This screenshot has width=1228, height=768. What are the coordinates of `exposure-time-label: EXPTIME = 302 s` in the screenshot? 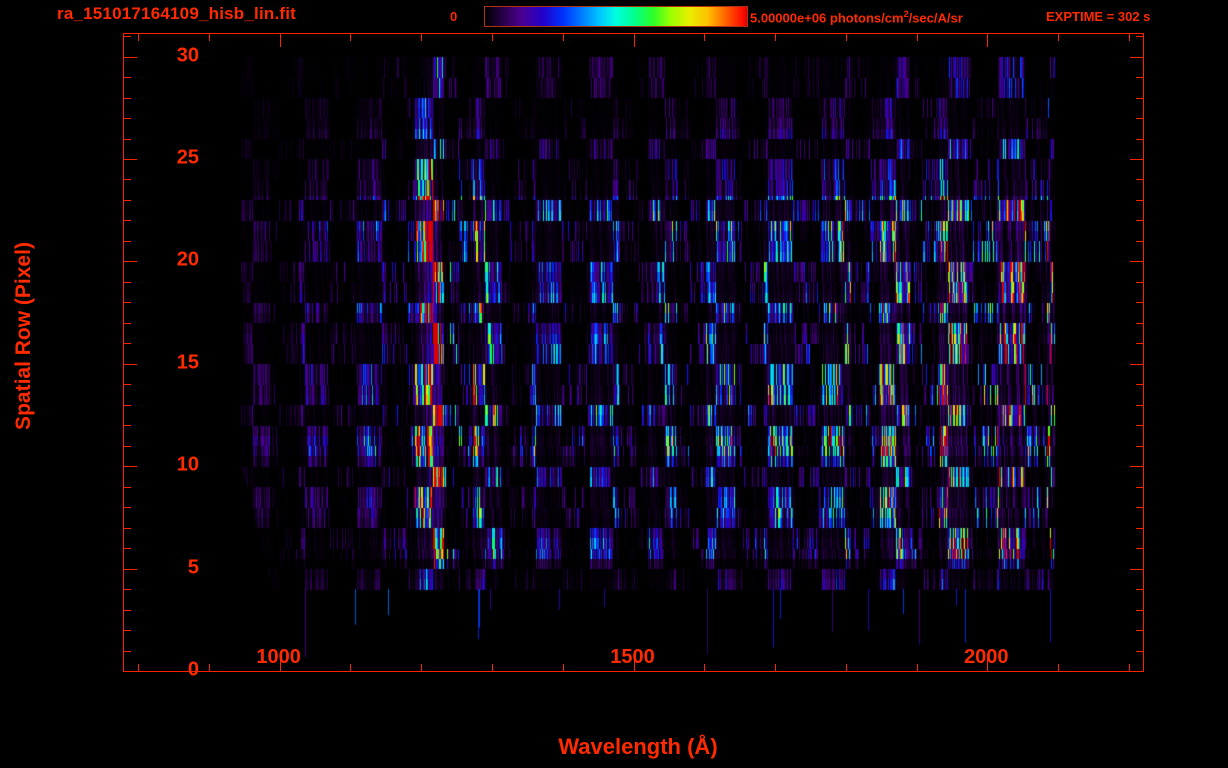 It's located at (1098, 16).